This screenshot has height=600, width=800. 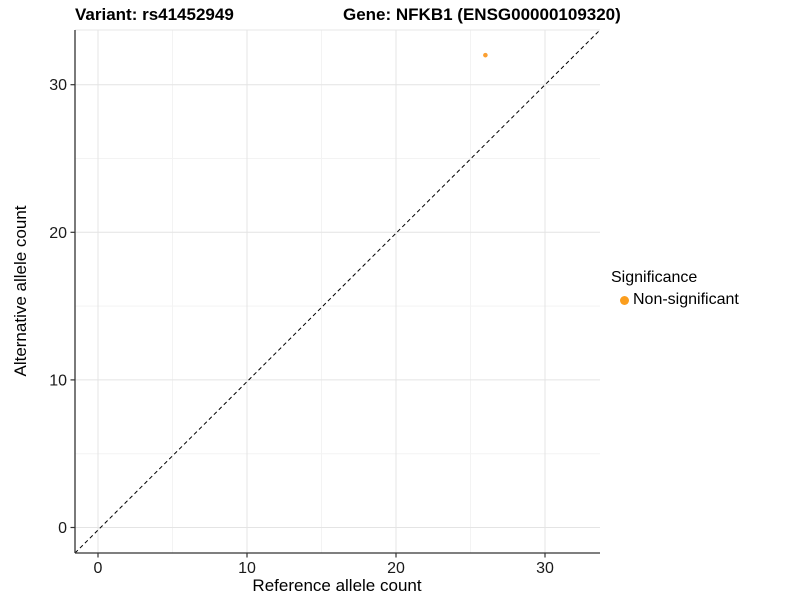 What do you see at coordinates (20, 291) in the screenshot?
I see `y-axis-title: Alternative allele count` at bounding box center [20, 291].